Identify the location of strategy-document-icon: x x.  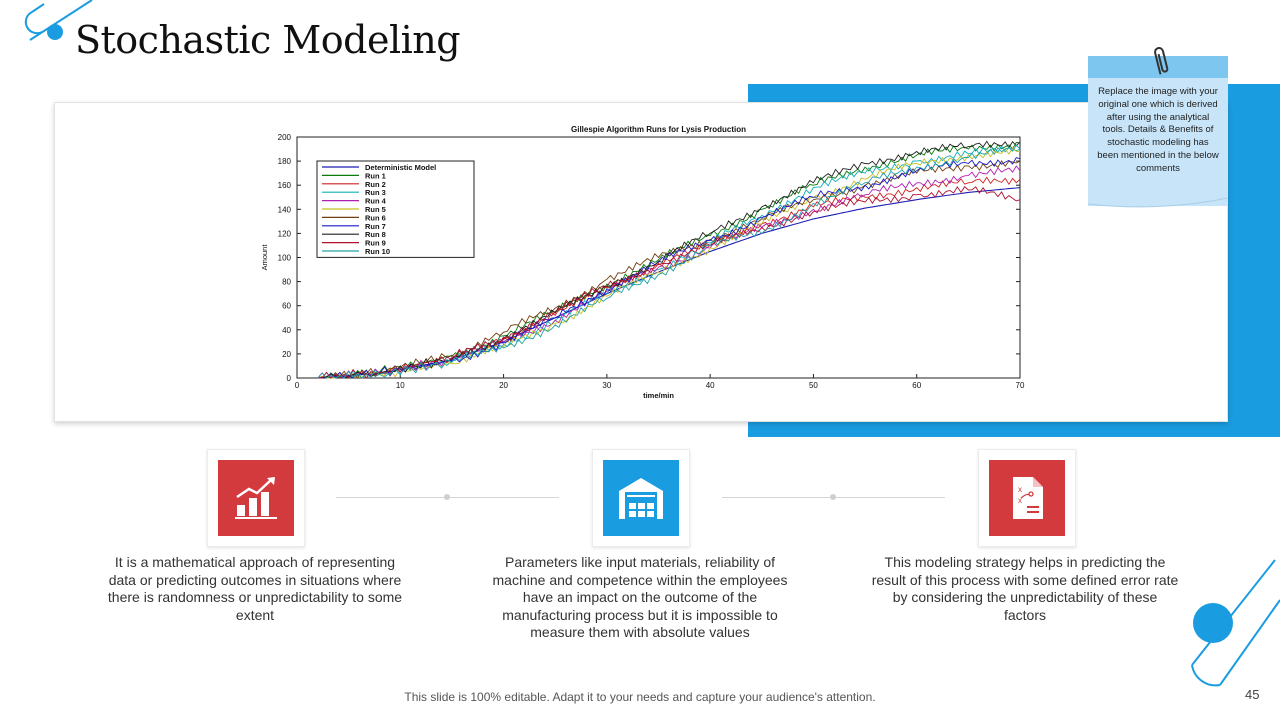
(1028, 498).